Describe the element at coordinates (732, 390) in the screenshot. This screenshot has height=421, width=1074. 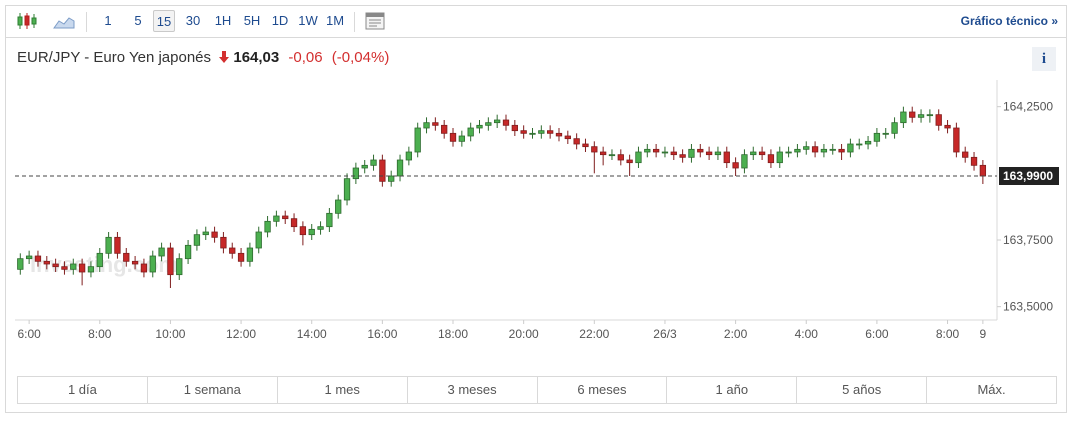
I see `range-button: 1 año` at that location.